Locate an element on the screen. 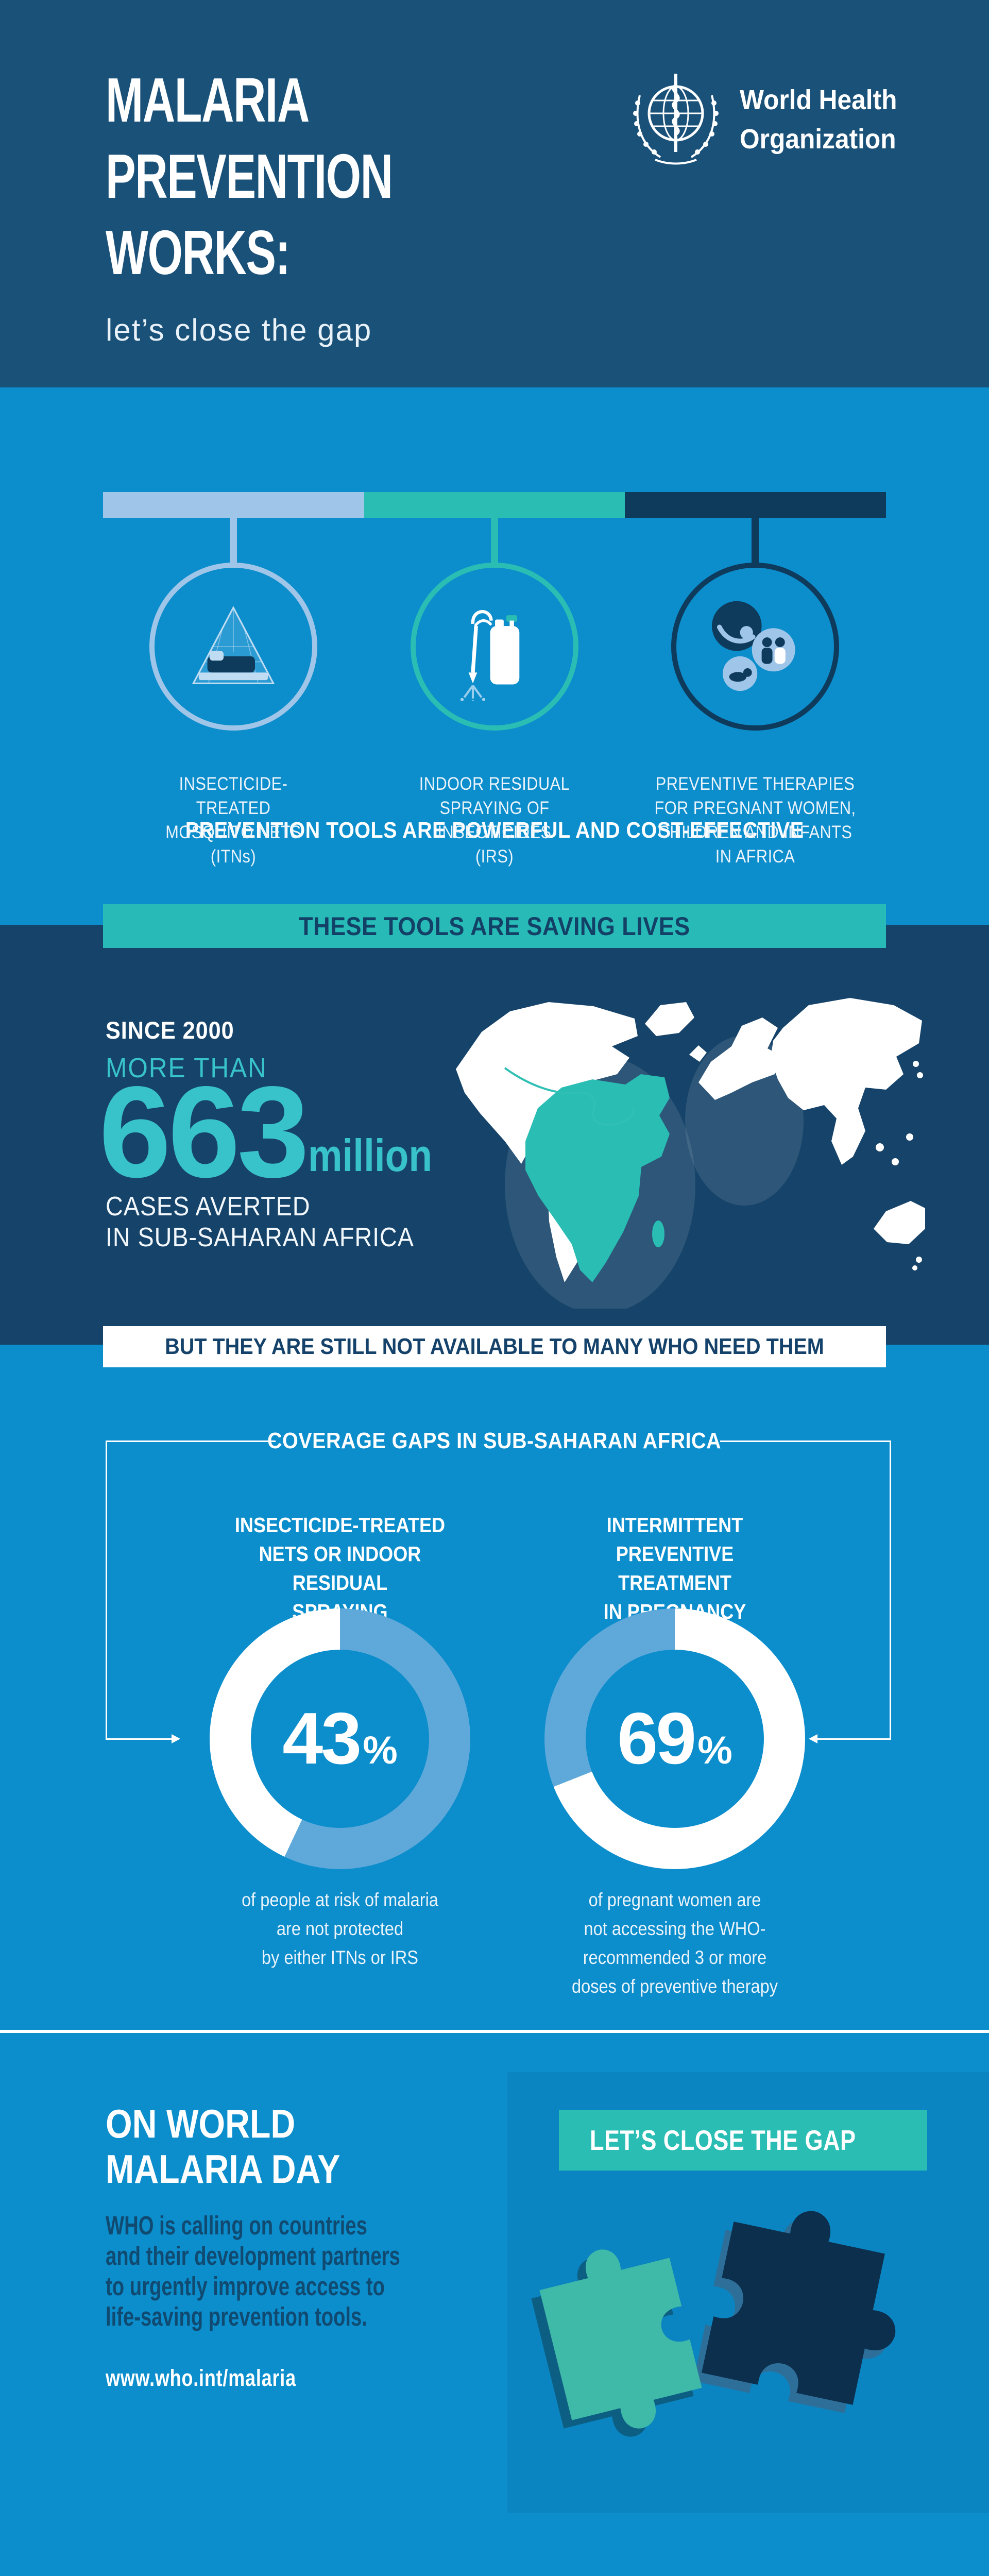 Image resolution: width=989 pixels, height=2576 pixels. coverage-frame-vertical-left is located at coordinates (107, 1590).